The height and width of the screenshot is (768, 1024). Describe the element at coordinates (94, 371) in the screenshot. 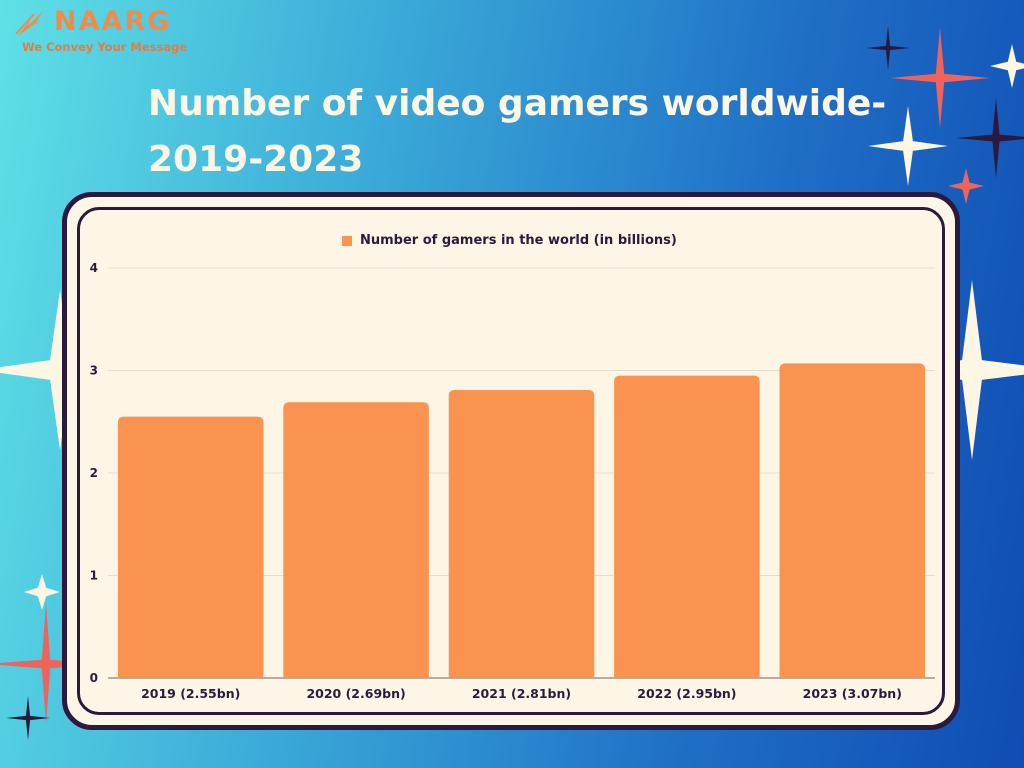

I see `y-tick-label: 3` at that location.